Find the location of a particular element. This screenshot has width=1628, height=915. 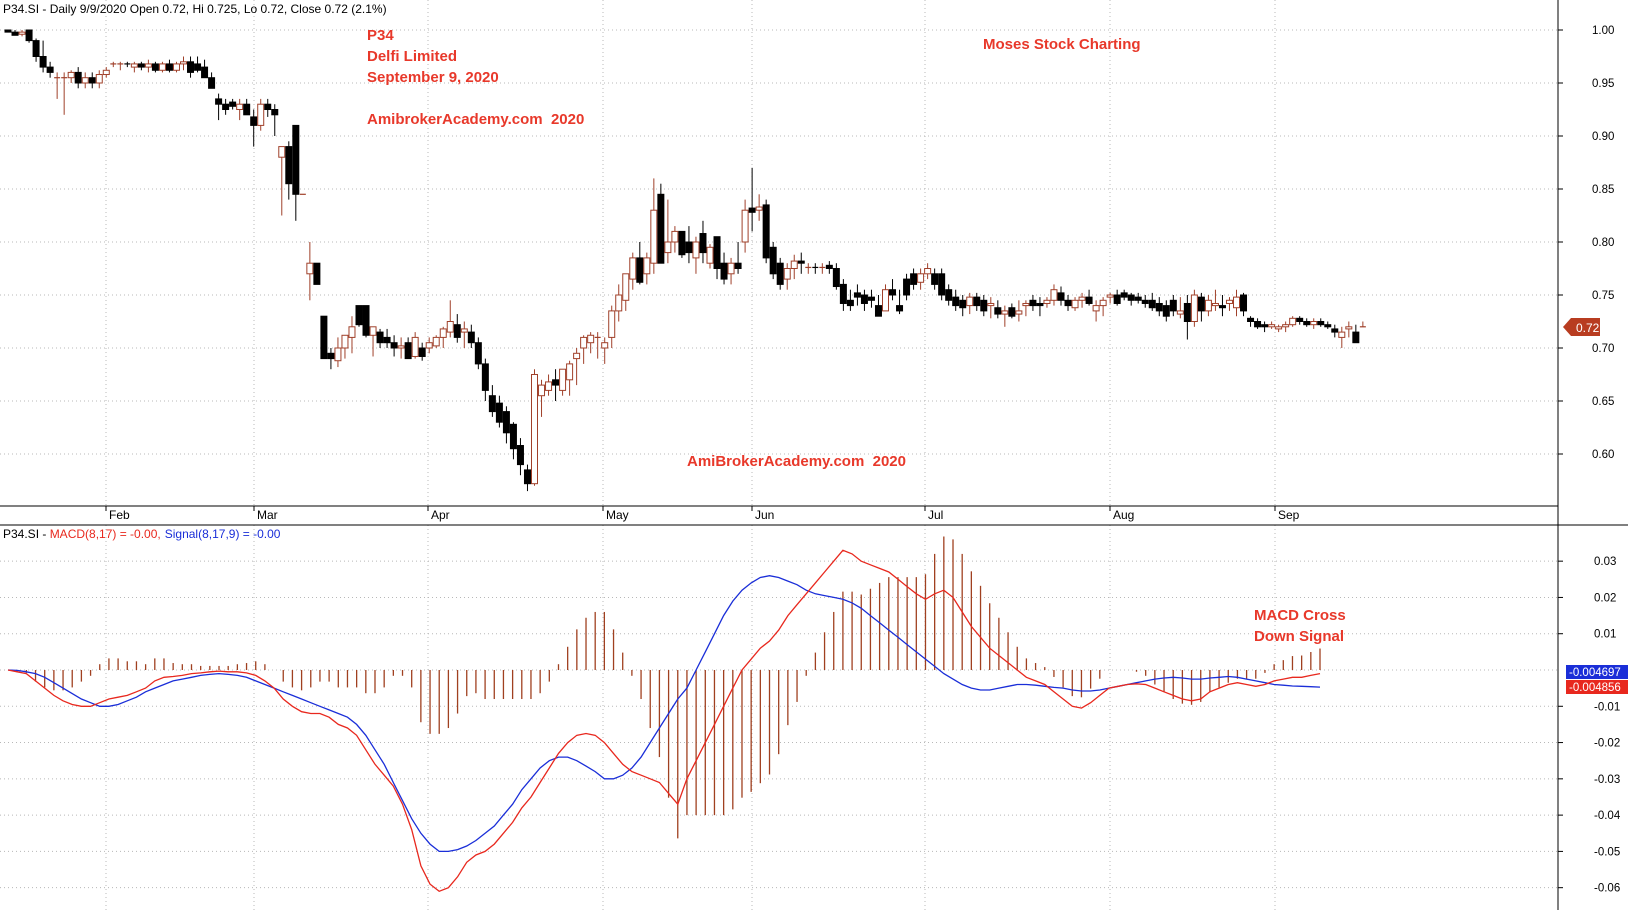

price-tick-label: 1.00 is located at coordinates (1603, 31).